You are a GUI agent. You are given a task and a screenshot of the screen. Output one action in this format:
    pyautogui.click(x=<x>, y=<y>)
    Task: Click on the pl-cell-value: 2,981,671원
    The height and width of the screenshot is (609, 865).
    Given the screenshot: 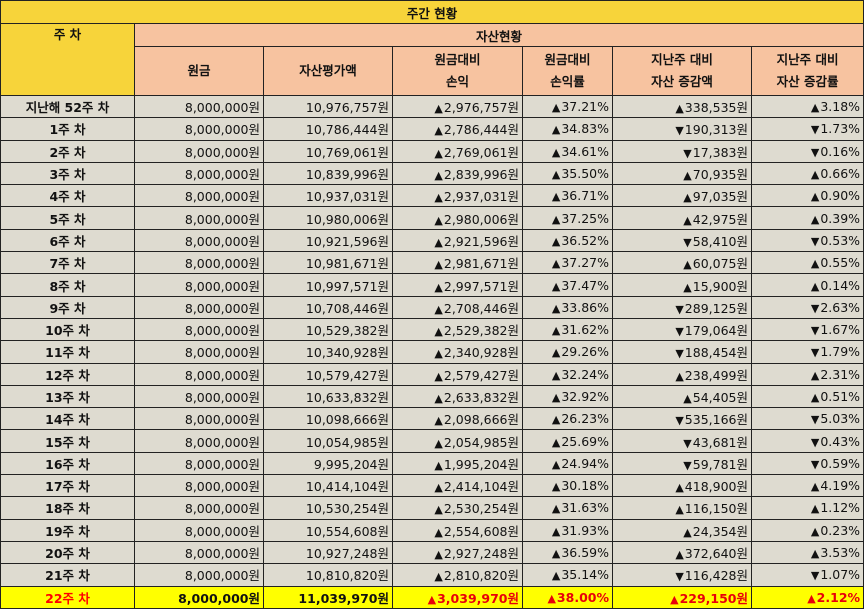 What is the action you would take?
    pyautogui.click(x=481, y=264)
    